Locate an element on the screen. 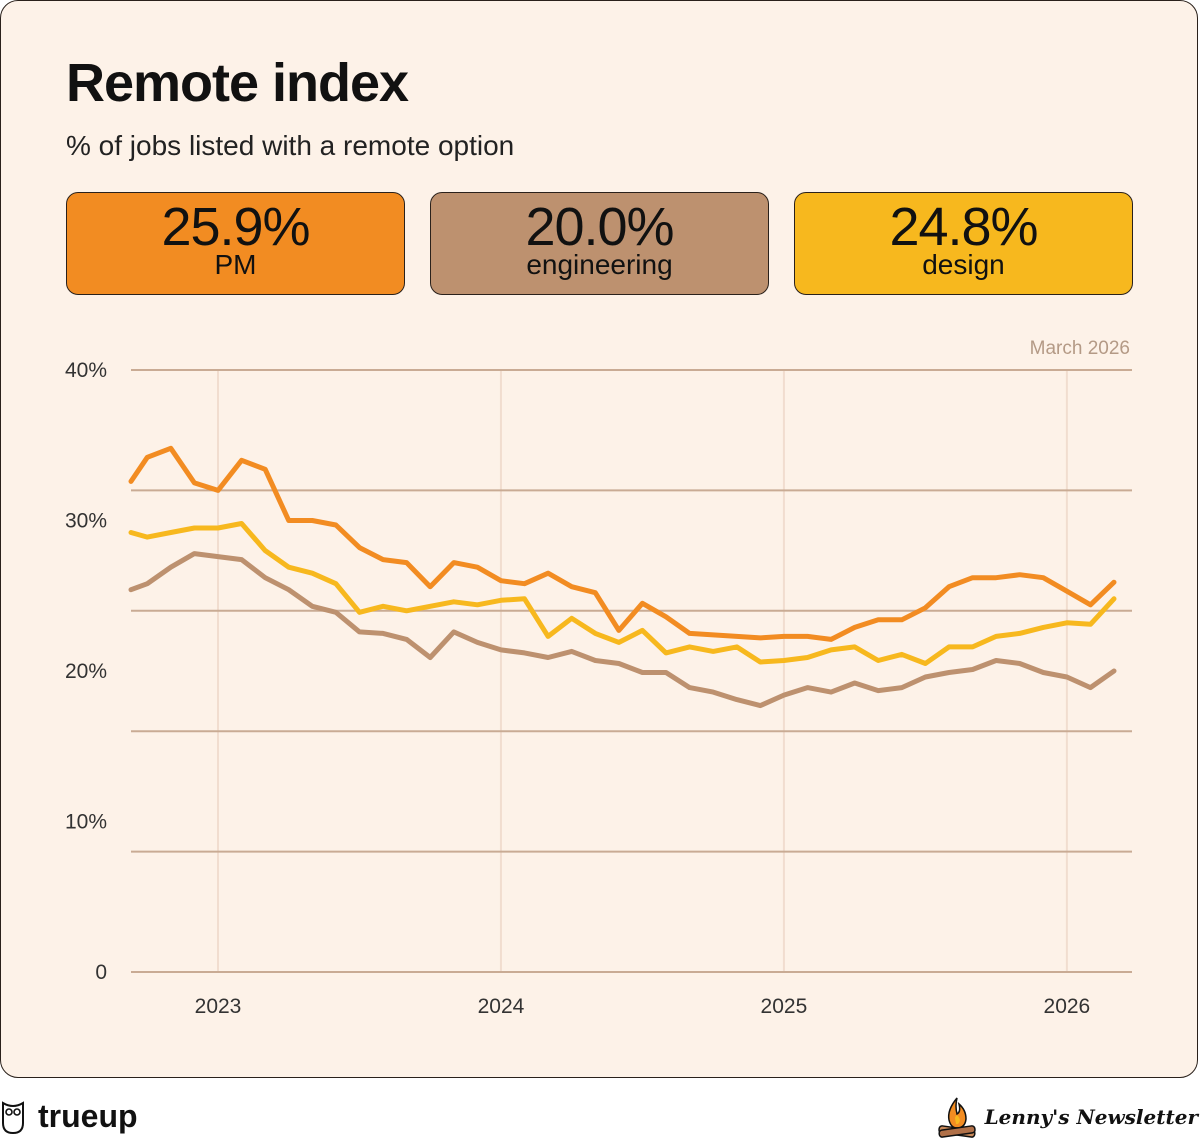 The image size is (1200, 1142). y-tick-label: 0 is located at coordinates (101, 972).